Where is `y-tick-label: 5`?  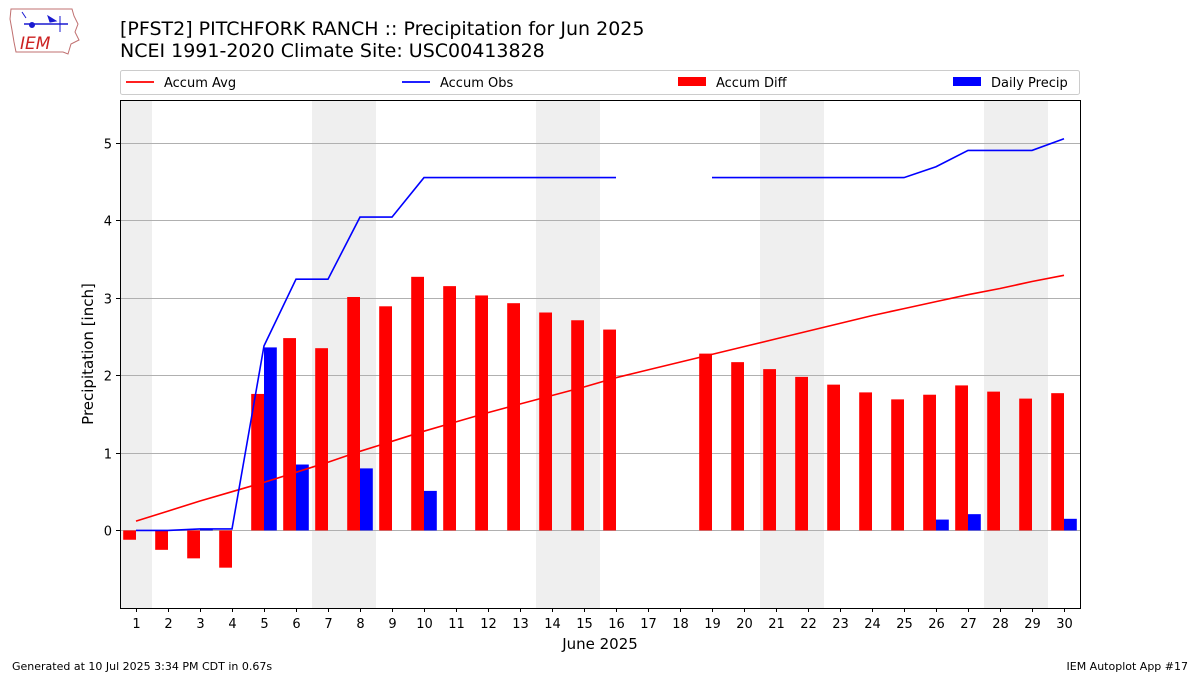
y-tick-label: 5 is located at coordinates (108, 145).